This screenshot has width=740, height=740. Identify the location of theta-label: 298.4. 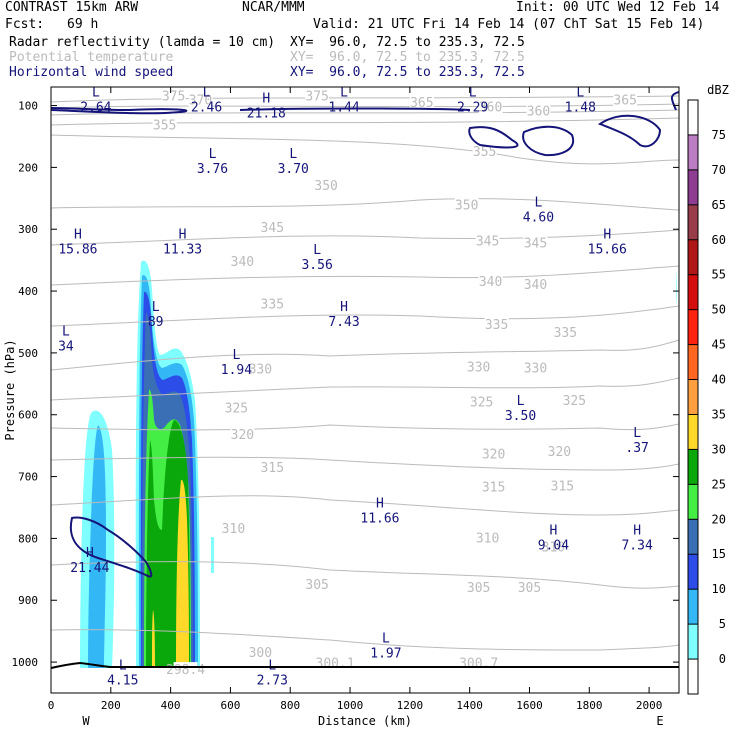
(185, 670).